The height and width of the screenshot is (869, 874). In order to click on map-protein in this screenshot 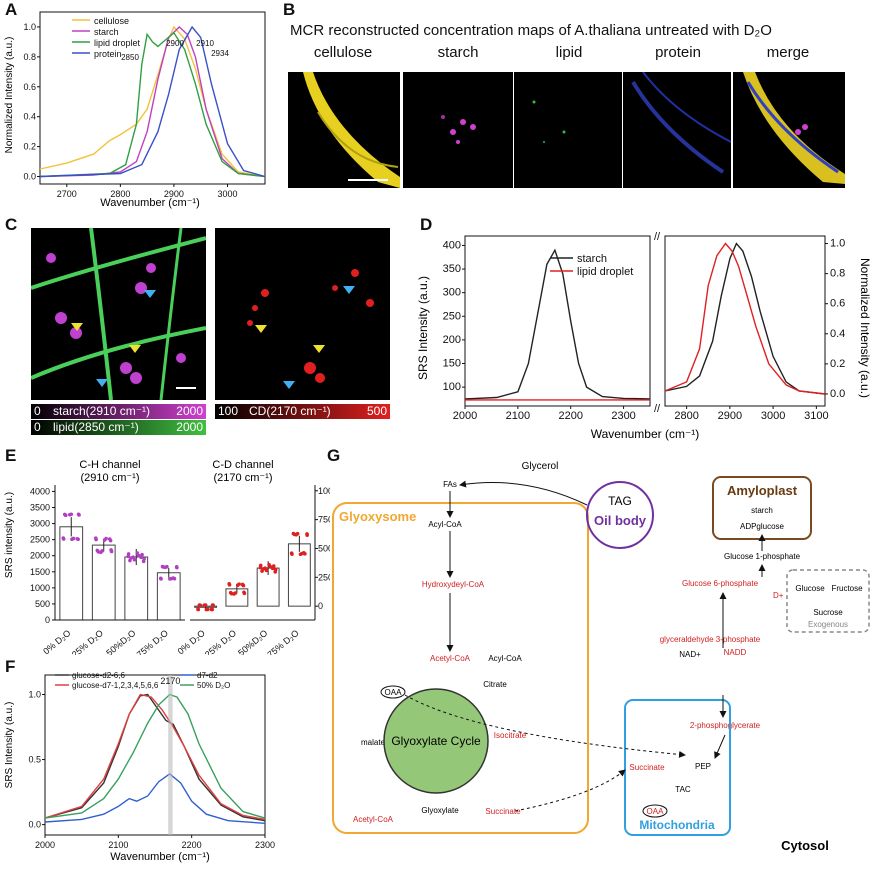, I will do `click(677, 130)`.